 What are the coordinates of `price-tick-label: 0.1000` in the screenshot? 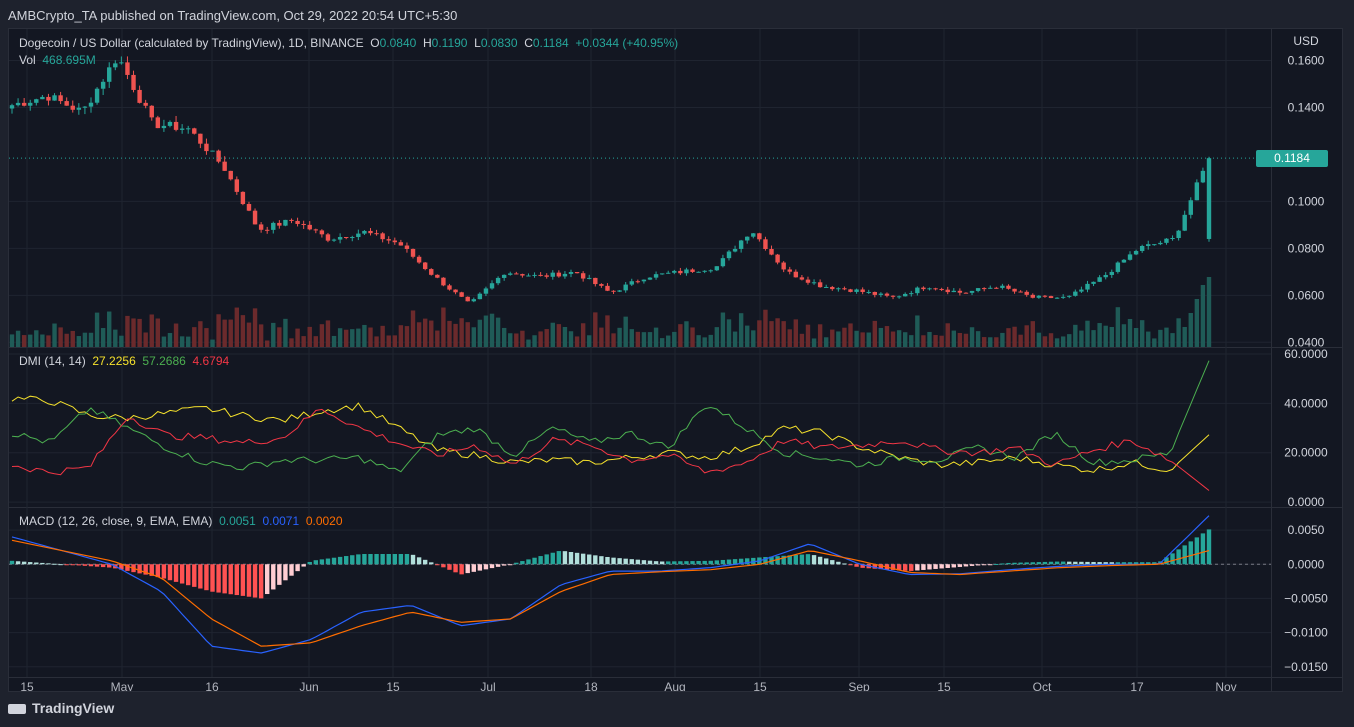 It's located at (1306, 201).